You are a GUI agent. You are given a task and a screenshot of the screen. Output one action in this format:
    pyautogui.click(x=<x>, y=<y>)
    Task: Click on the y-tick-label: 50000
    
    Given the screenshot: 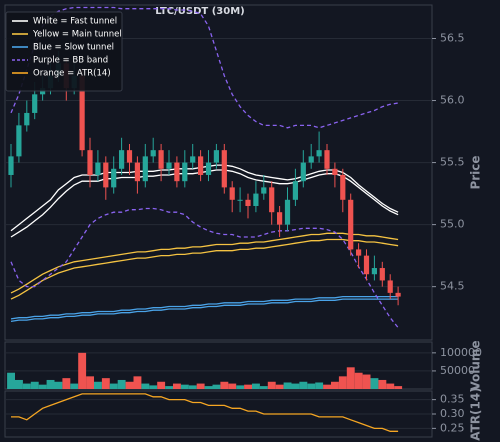 What is the action you would take?
    pyautogui.click(x=457, y=370)
    